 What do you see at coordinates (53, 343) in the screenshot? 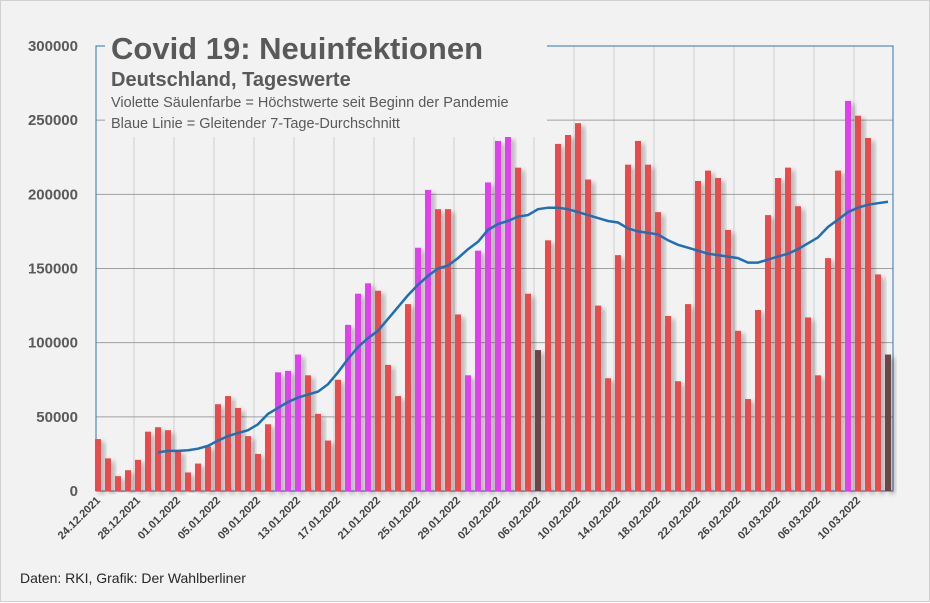
I see `y-tick-label: 100000` at bounding box center [53, 343].